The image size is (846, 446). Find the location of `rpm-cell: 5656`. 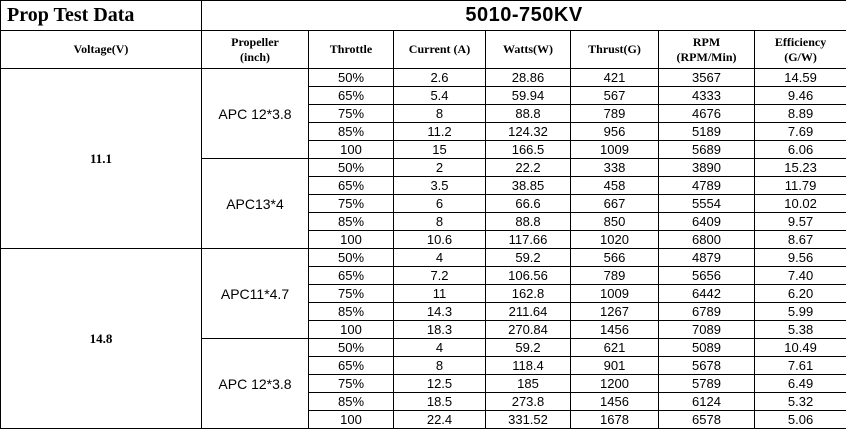

rpm-cell: 5656 is located at coordinates (706, 275).